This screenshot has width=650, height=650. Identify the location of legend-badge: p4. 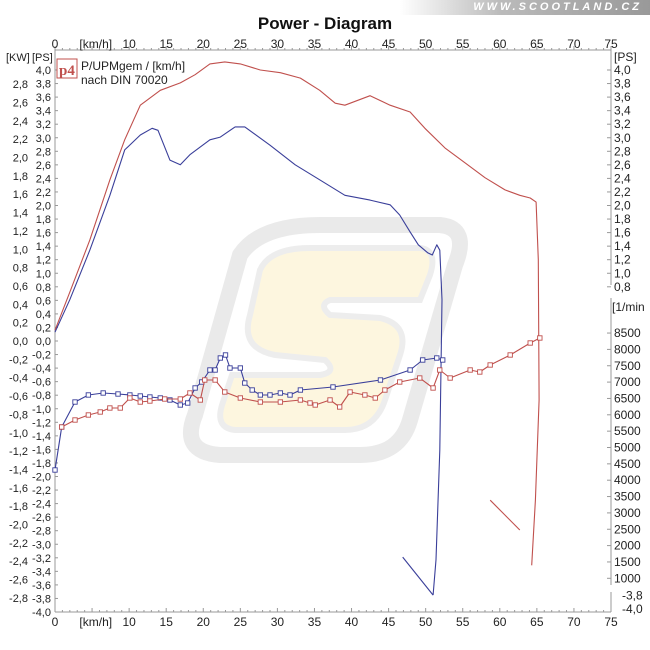
(67, 71).